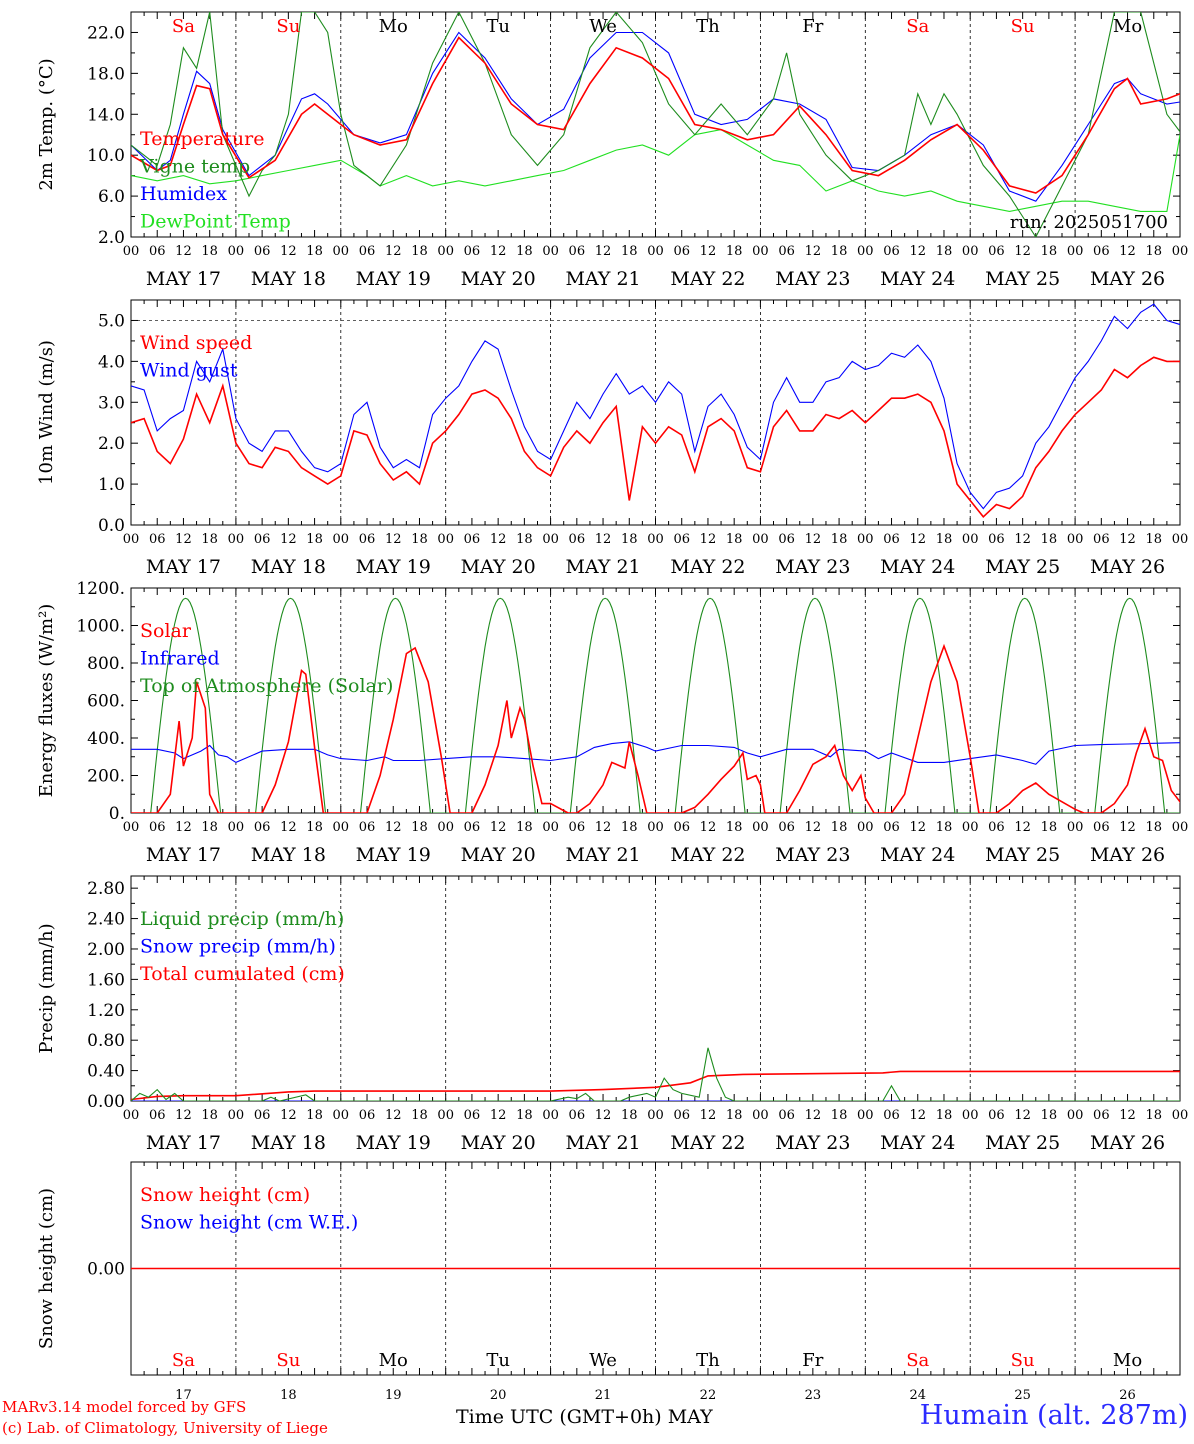  Describe the element at coordinates (242, 974) in the screenshot. I see `legend-entry: Total cumulated (cm)` at that location.